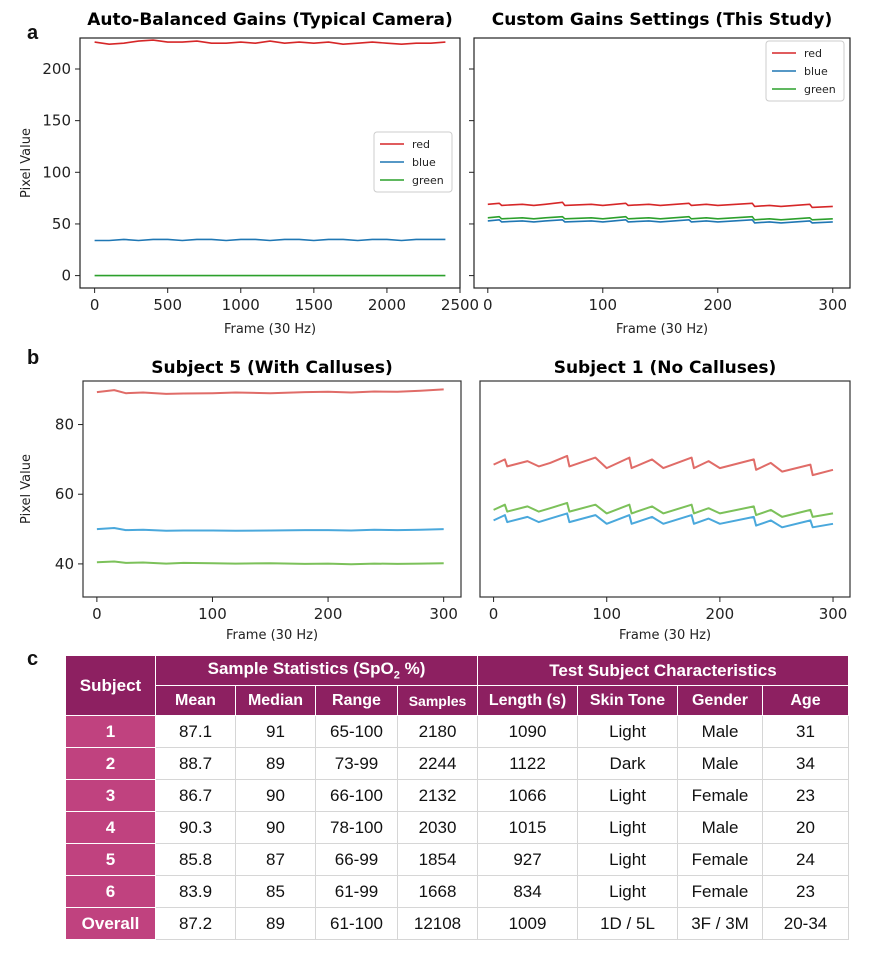 The width and height of the screenshot is (896, 957). Describe the element at coordinates (820, 89) in the screenshot. I see `legend-label-green: green` at that location.